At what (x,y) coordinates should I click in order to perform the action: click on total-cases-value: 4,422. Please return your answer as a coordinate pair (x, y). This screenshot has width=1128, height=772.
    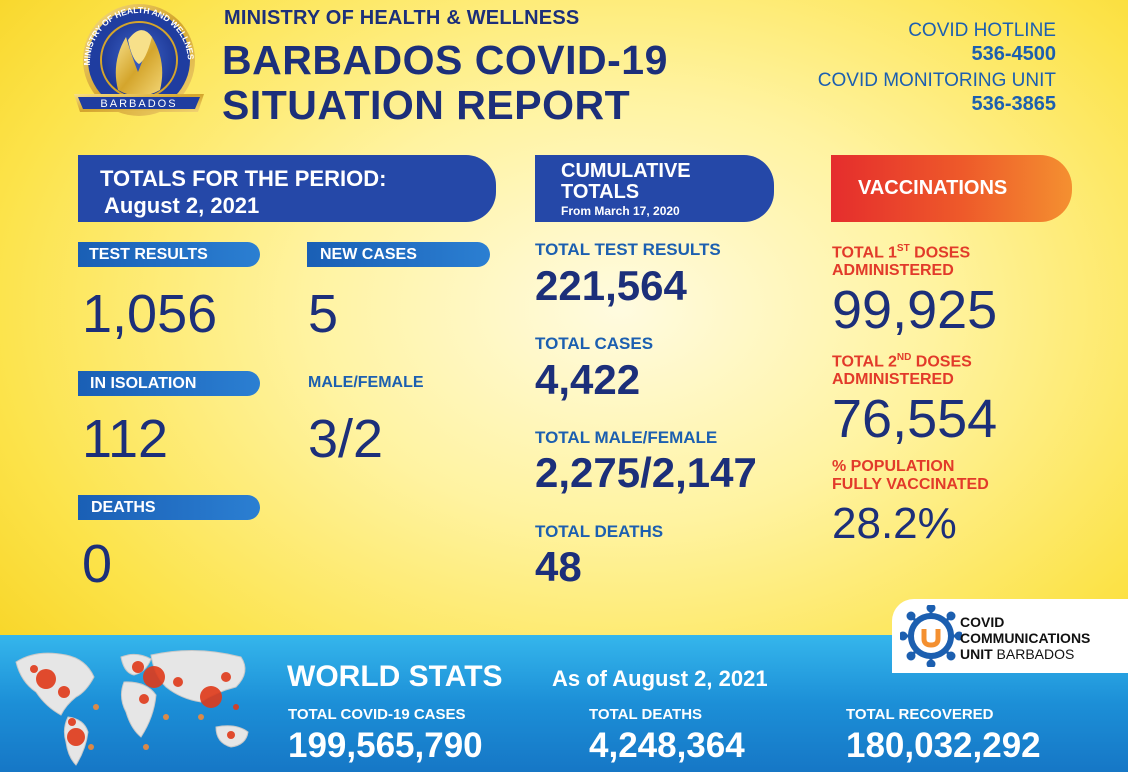
    Looking at the image, I should click on (588, 379).